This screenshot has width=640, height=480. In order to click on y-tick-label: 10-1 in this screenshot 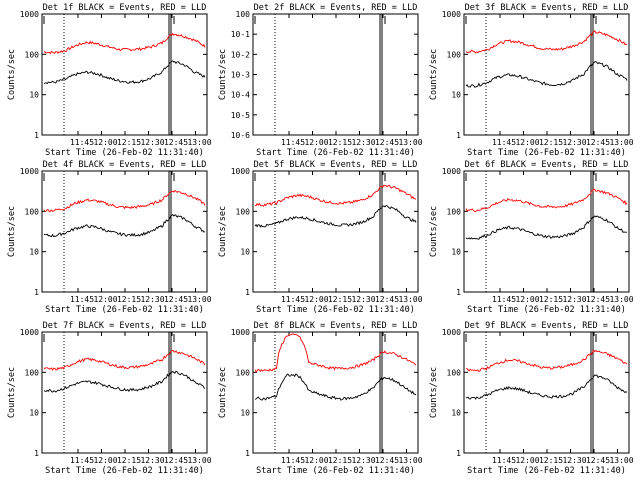, I will do `click(240, 34)`.